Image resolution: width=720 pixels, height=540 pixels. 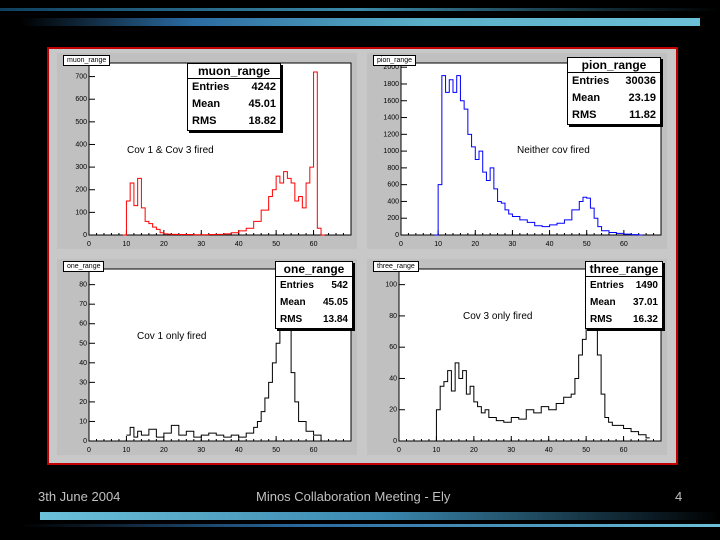 I want to click on rms-value: 13.84, so click(x=335, y=319).